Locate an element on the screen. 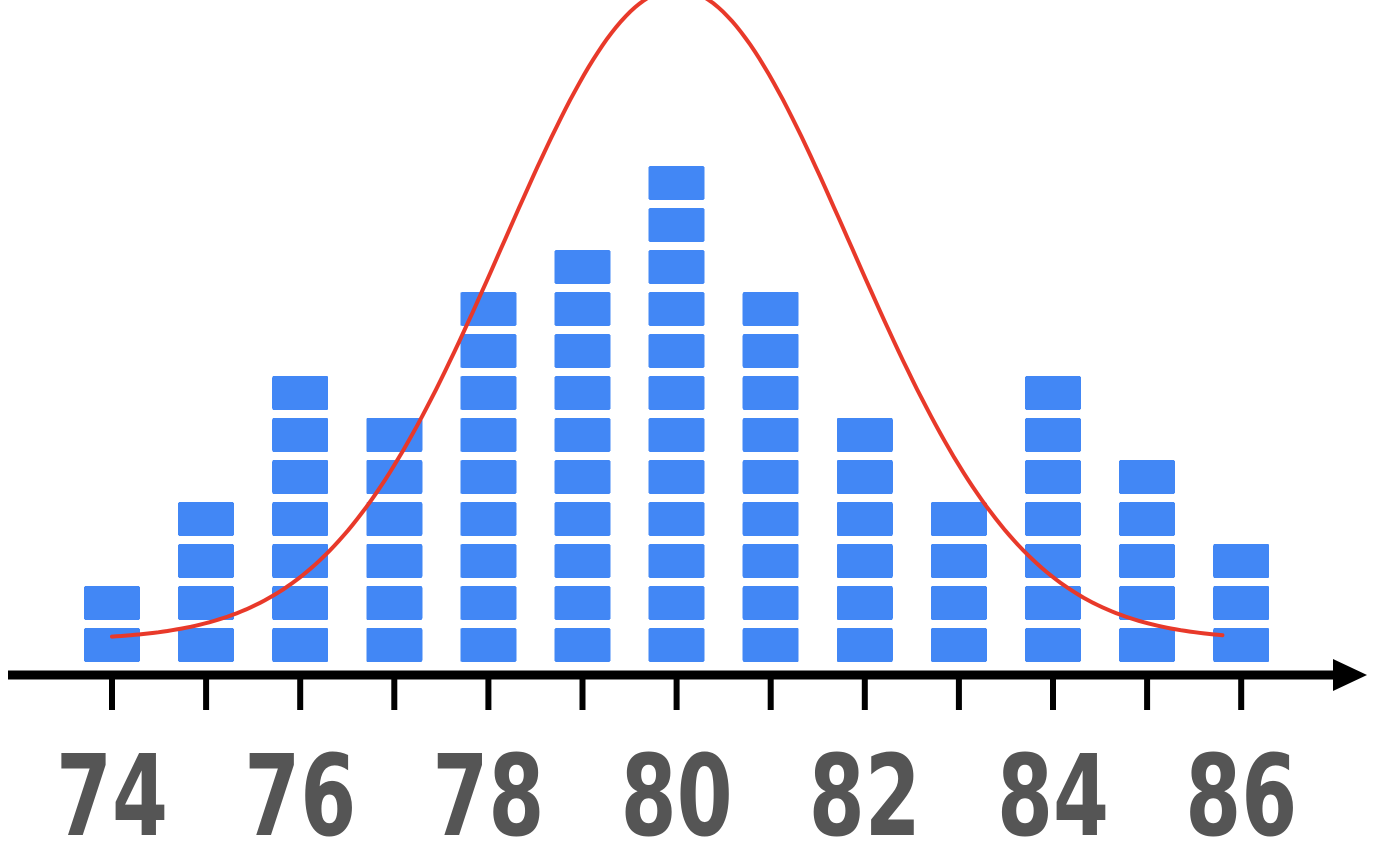 The height and width of the screenshot is (851, 1373). x-tick-label: 82 is located at coordinates (865, 791).